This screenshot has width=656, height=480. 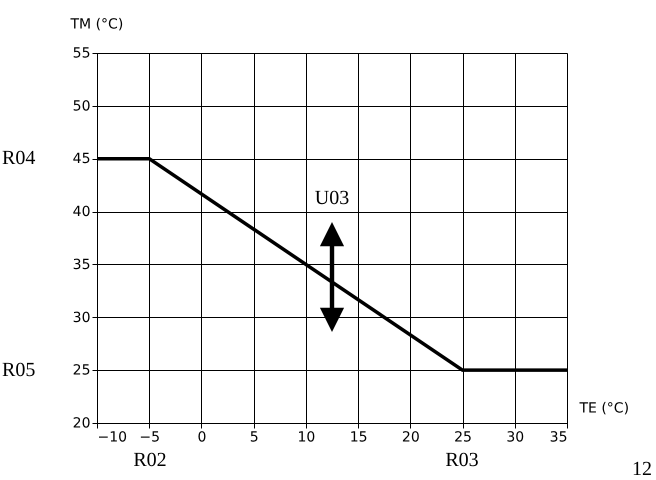 I want to click on y-tick-label: 20, so click(x=81, y=424).